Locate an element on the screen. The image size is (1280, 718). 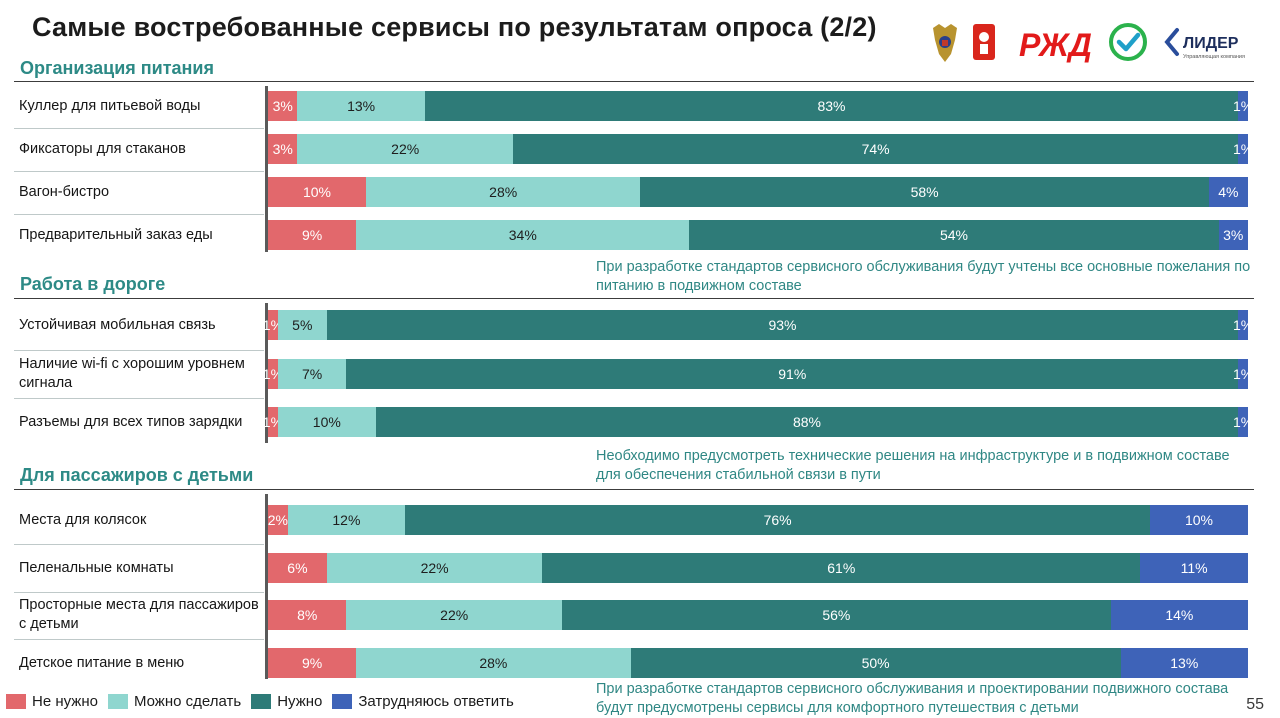
bar-segment: 11% is located at coordinates (1194, 568).